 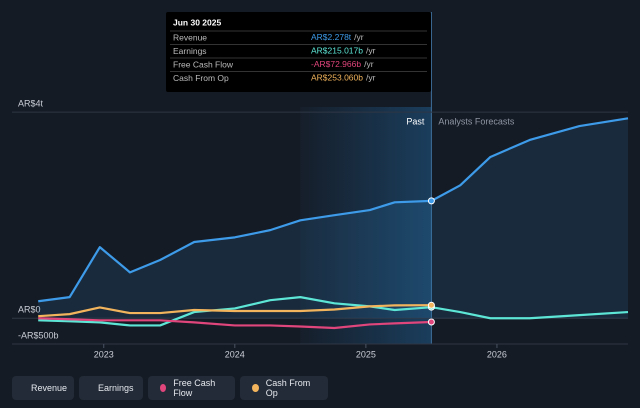 I want to click on past-label: Past, so click(x=415, y=121).